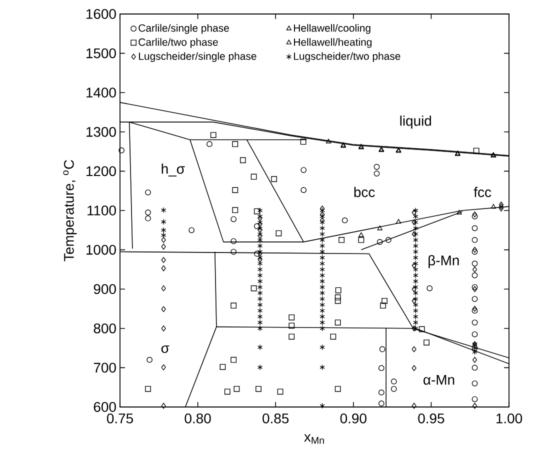 This screenshot has width=533, height=476. What do you see at coordinates (165, 349) in the screenshot?
I see `annotation: σ` at bounding box center [165, 349].